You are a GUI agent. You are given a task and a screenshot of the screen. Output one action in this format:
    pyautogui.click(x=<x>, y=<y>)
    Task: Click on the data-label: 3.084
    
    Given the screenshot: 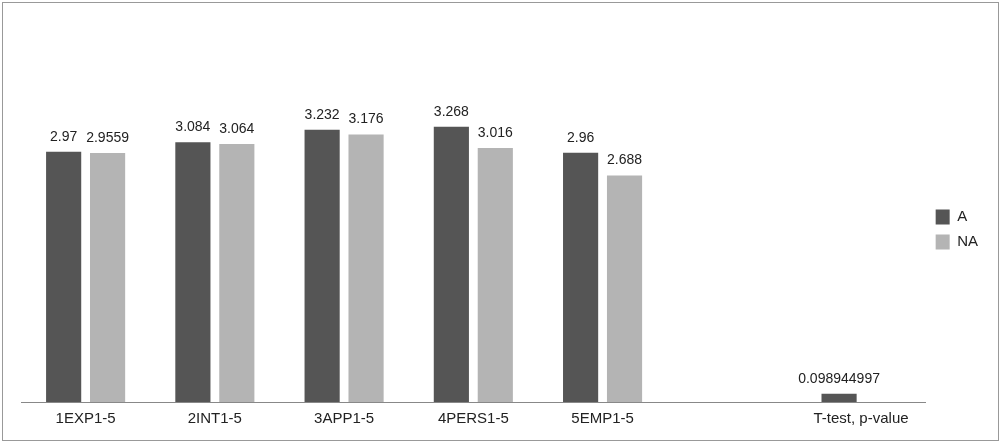 What is the action you would take?
    pyautogui.click(x=193, y=126)
    